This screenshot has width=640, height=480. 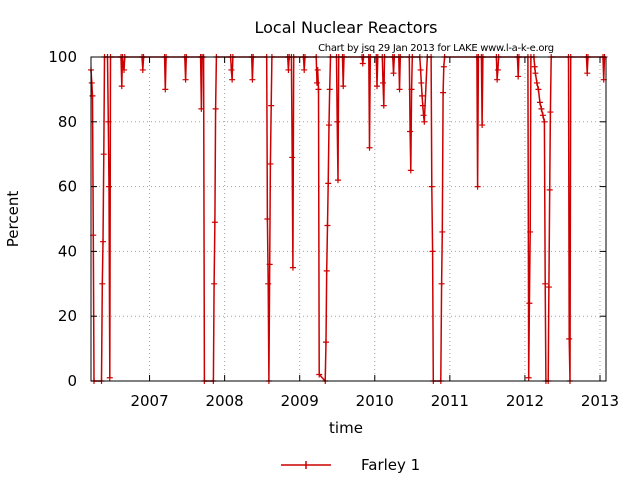 What do you see at coordinates (62, 57) in the screenshot?
I see `y-tick-label: 100` at bounding box center [62, 57].